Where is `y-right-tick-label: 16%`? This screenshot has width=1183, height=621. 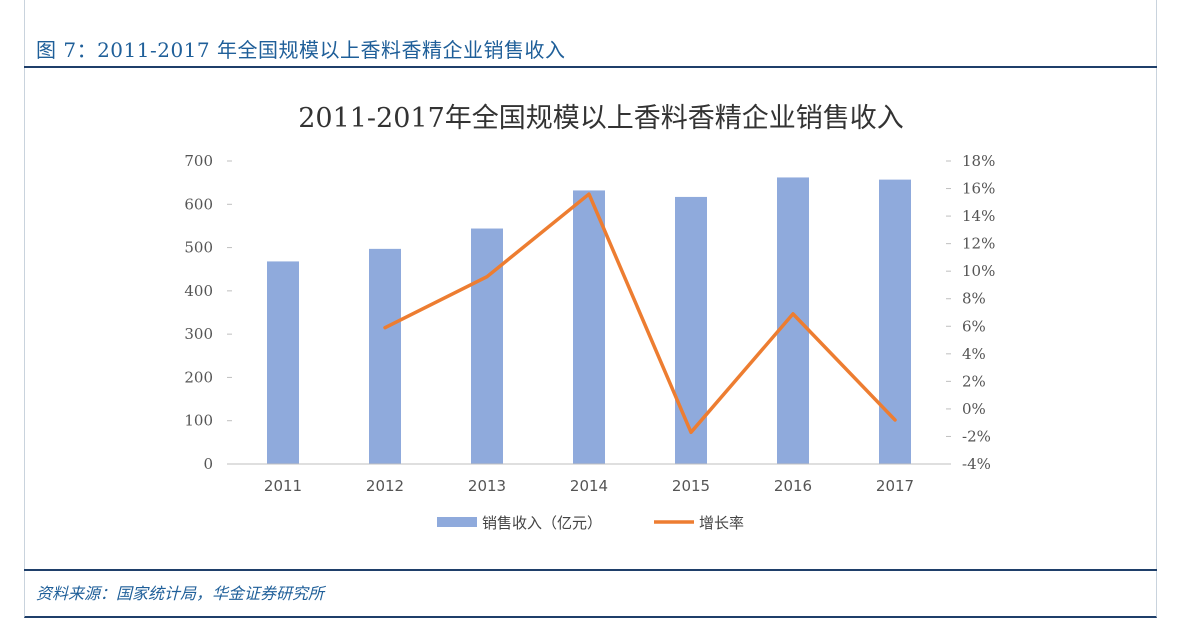 y-right-tick-label: 16% is located at coordinates (978, 189).